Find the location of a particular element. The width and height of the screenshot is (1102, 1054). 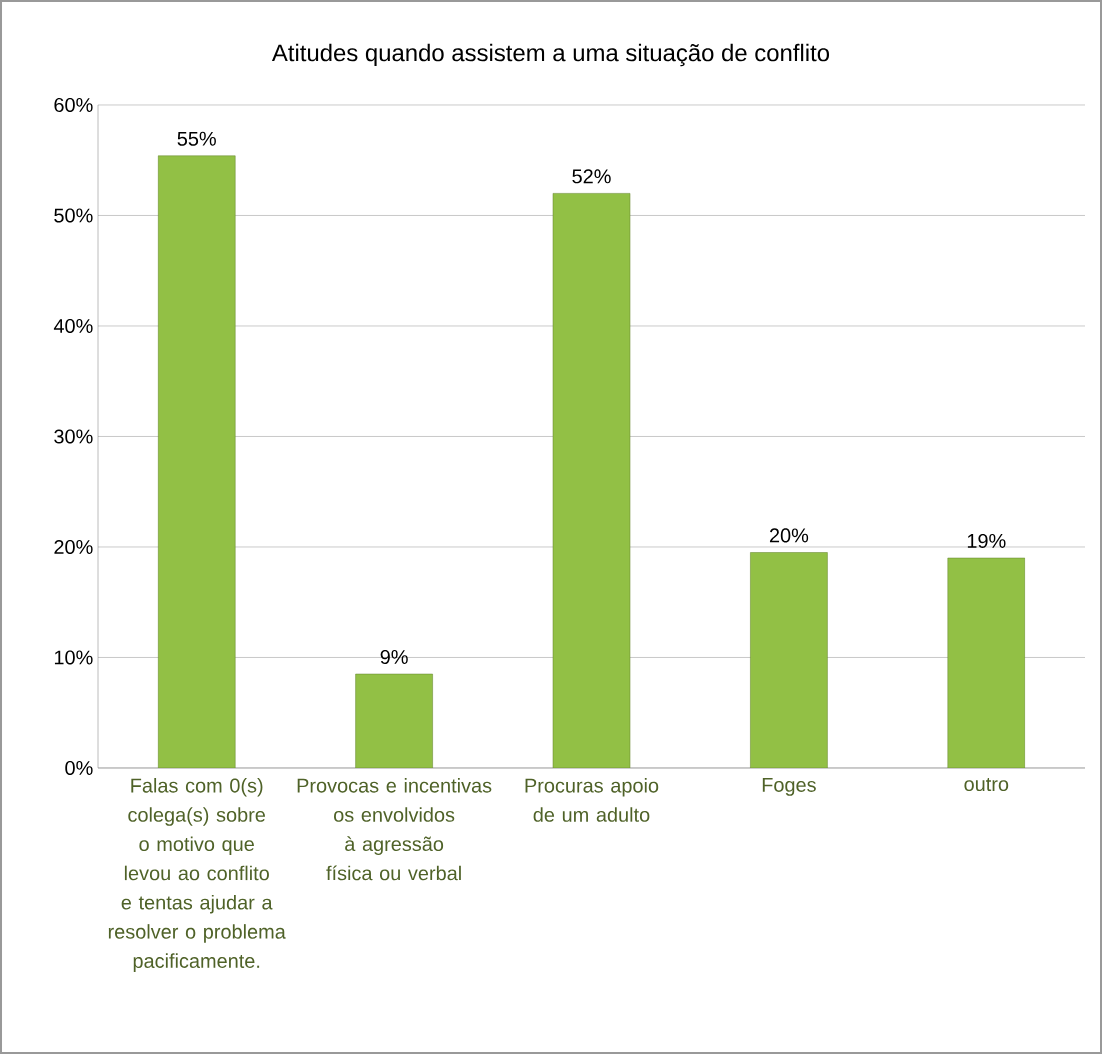

x-tick-label: Procuras apoio de um adulto is located at coordinates (592, 800).